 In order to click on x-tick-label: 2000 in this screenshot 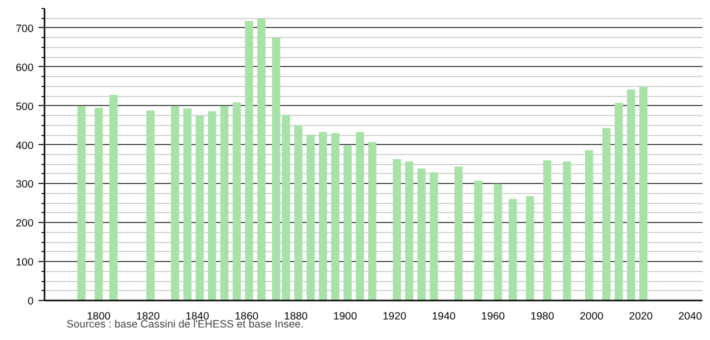, I will do `click(592, 316)`.